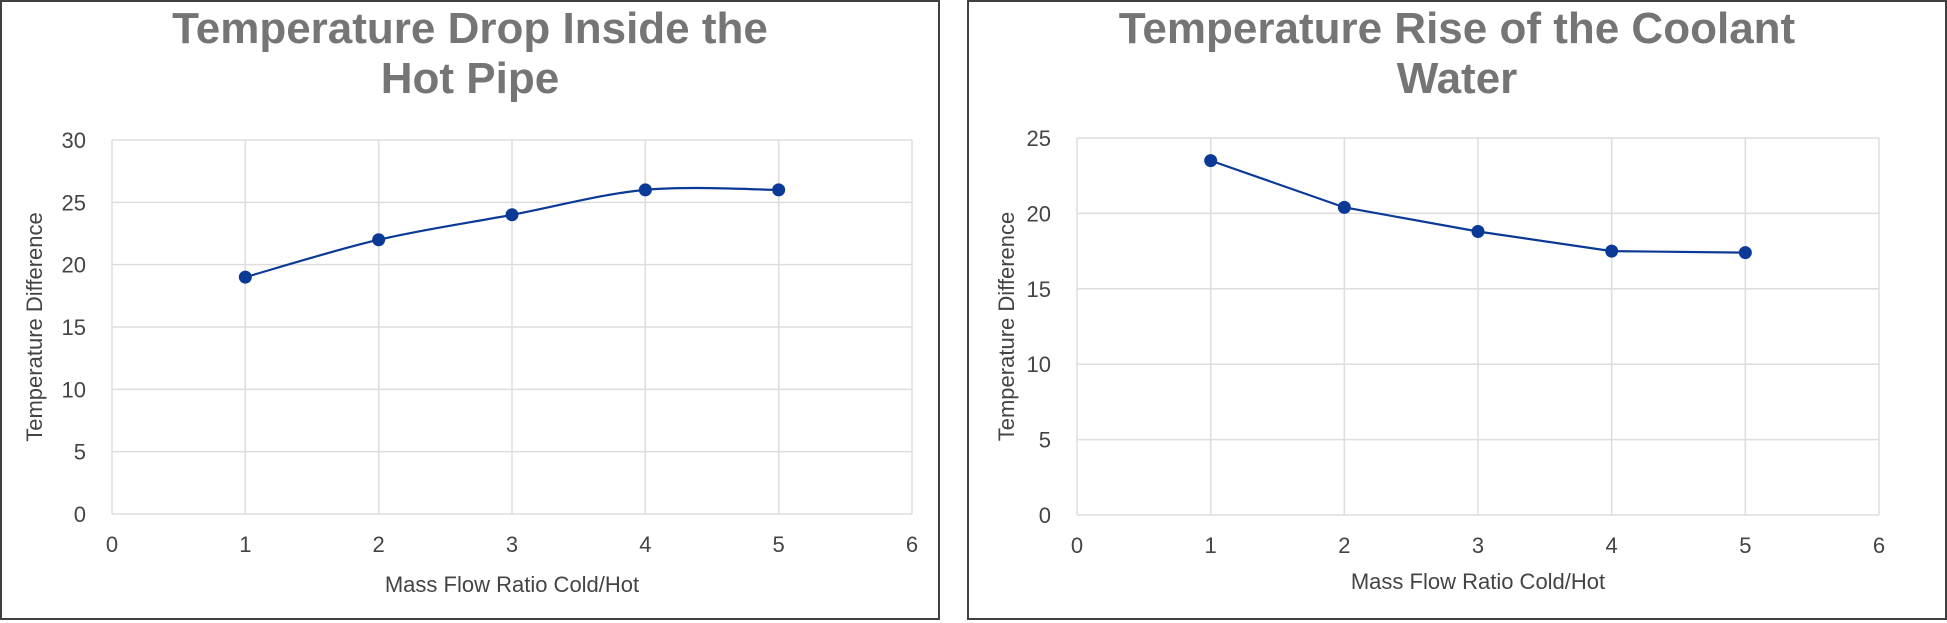 Image resolution: width=1947 pixels, height=623 pixels. What do you see at coordinates (1457, 28) in the screenshot?
I see `chart-title-line-1: Temperature Rise of the Coolant` at bounding box center [1457, 28].